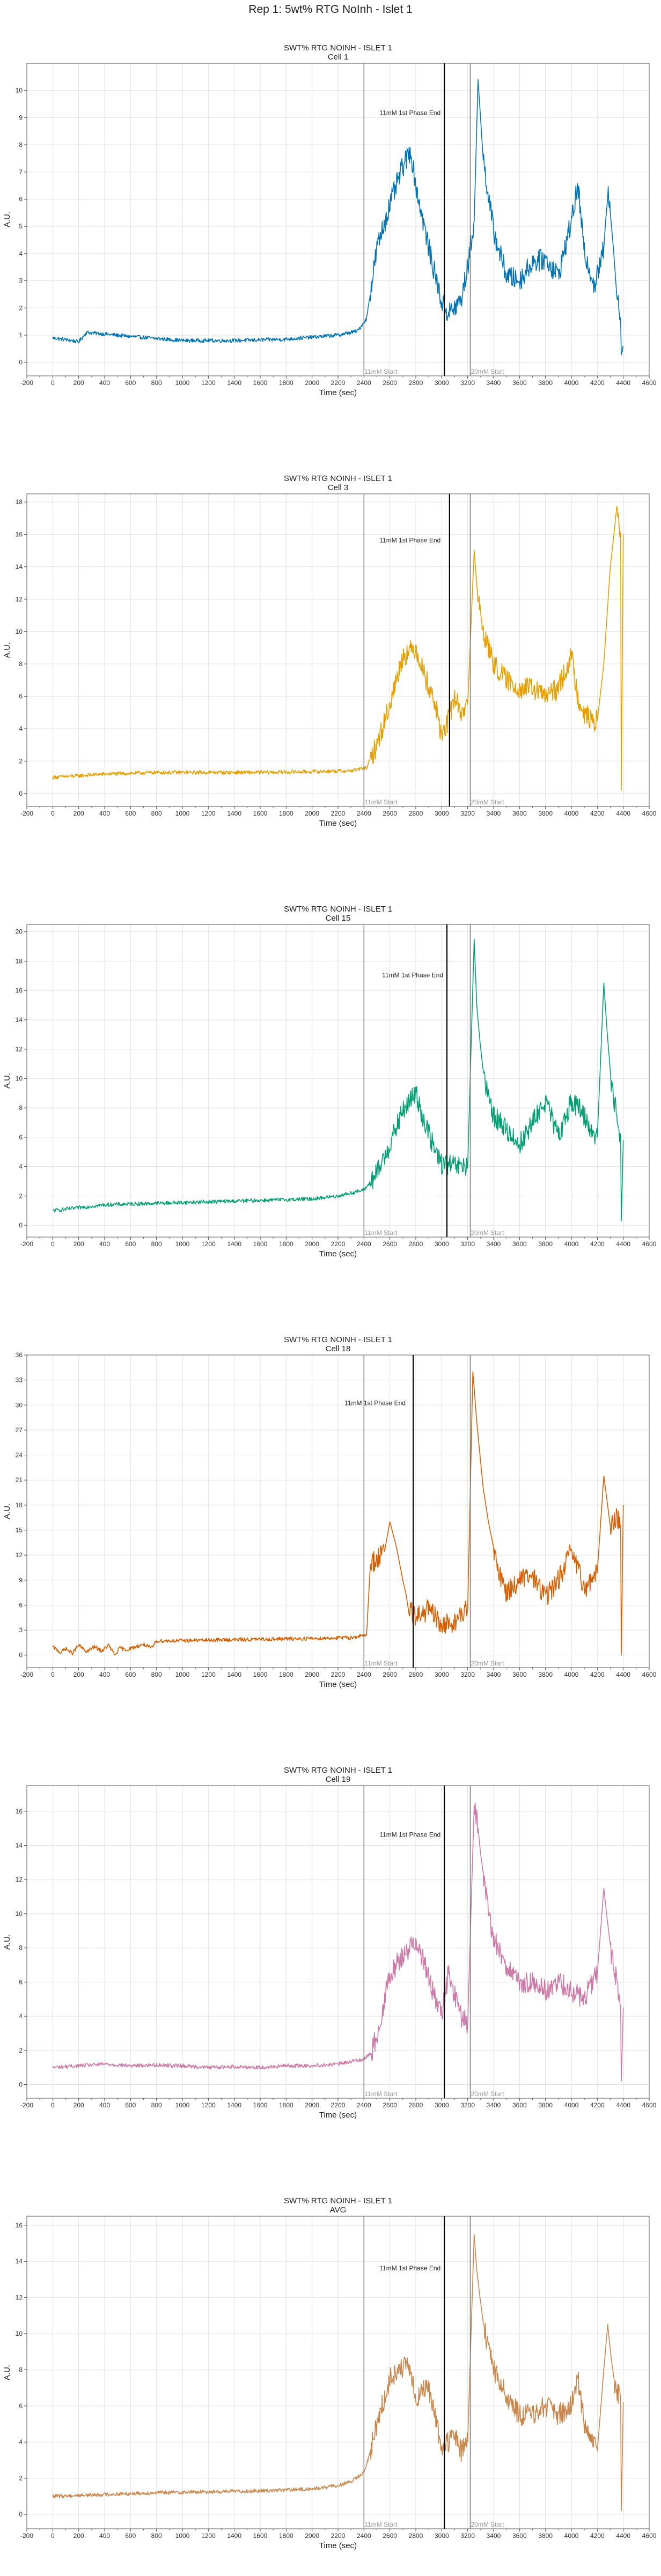 The width and height of the screenshot is (661, 2576). I want to click on x-tick-label: 2600, so click(390, 1244).